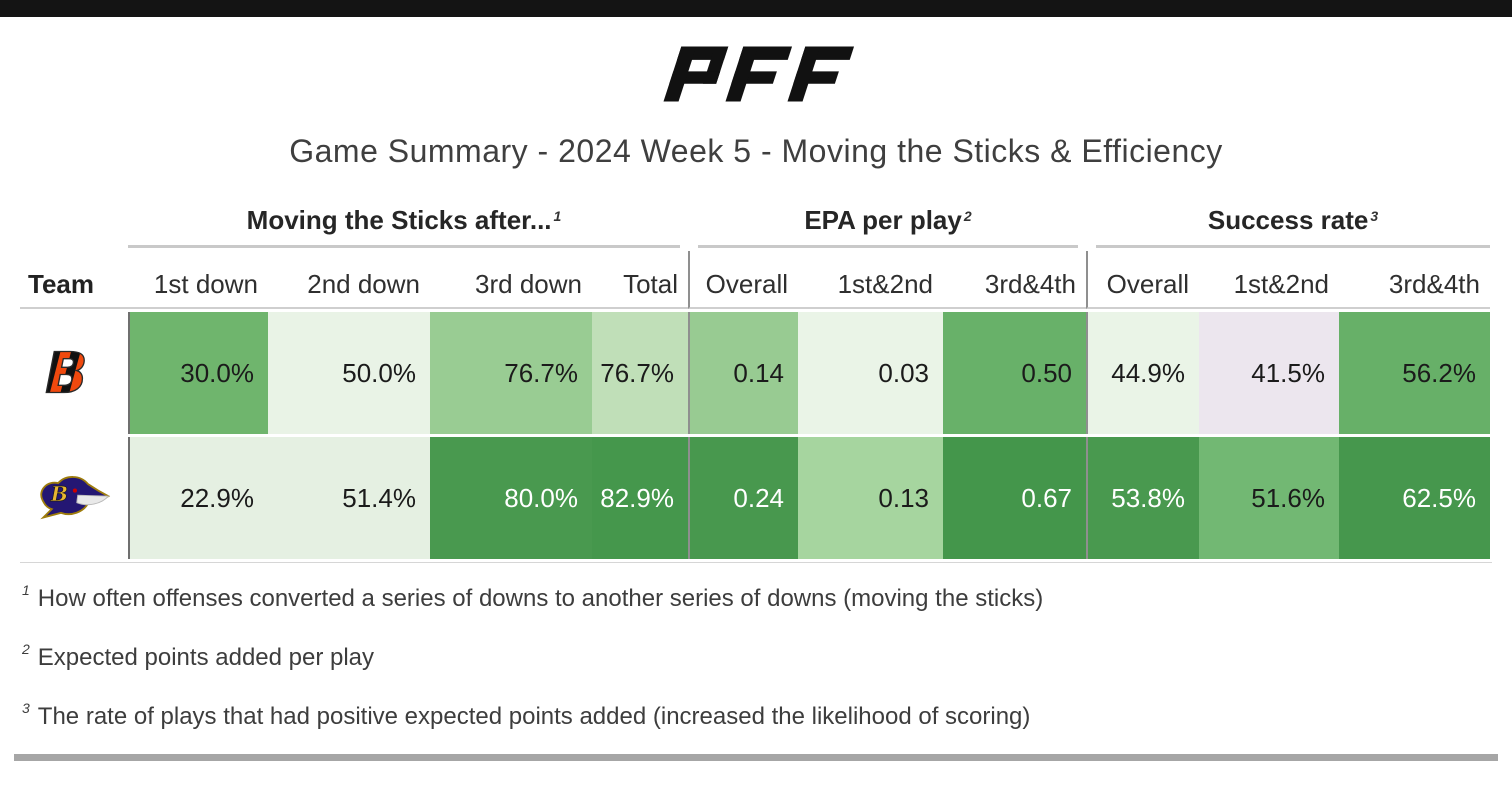  Describe the element at coordinates (198, 373) in the screenshot. I see `cell-mts-1st-down: 30.0%` at that location.